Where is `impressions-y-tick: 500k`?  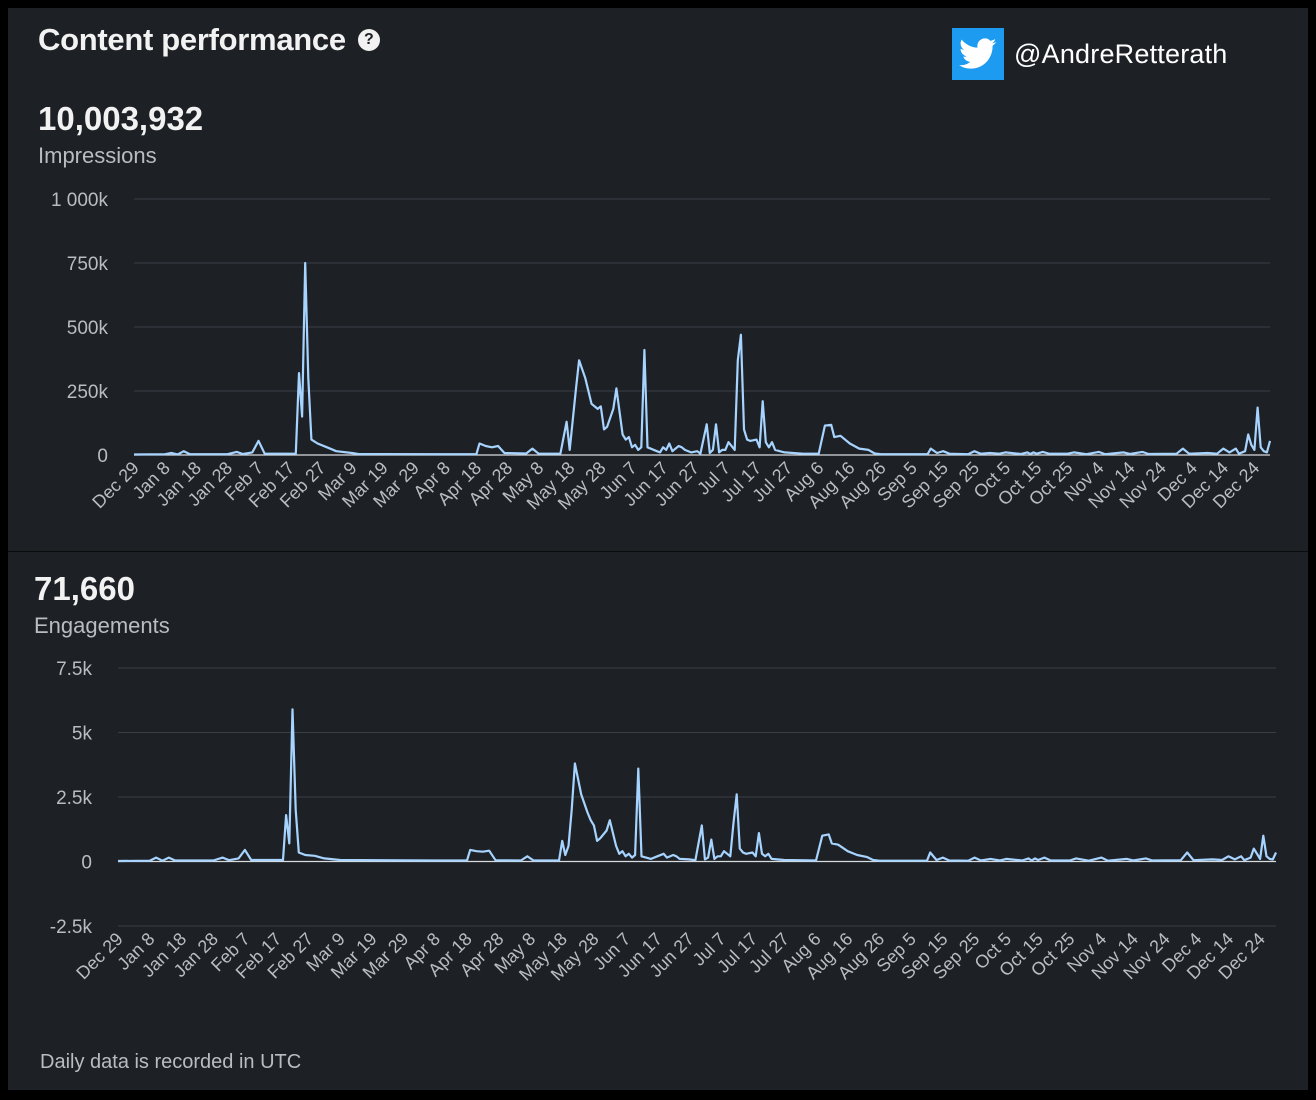 impressions-y-tick: 500k is located at coordinates (88, 328).